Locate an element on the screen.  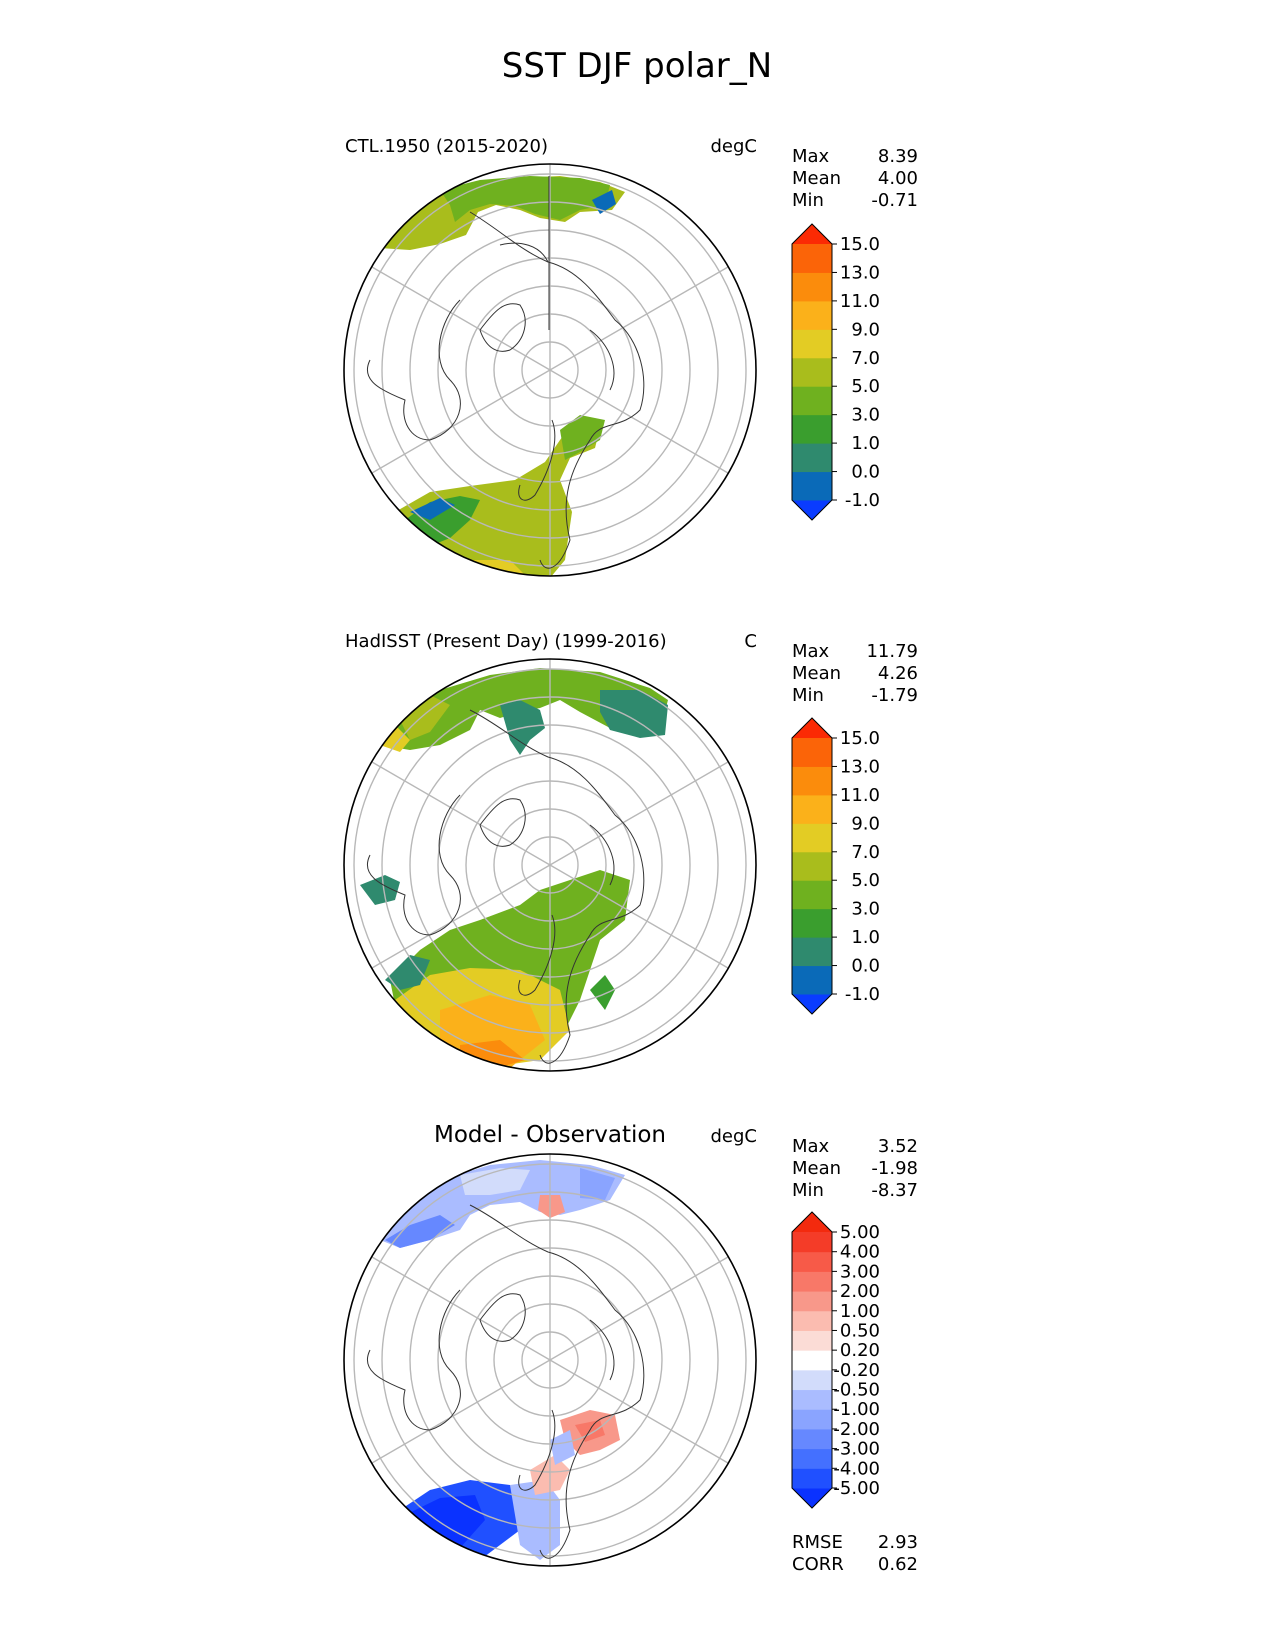
labrador-teal is located at coordinates (407, 972).